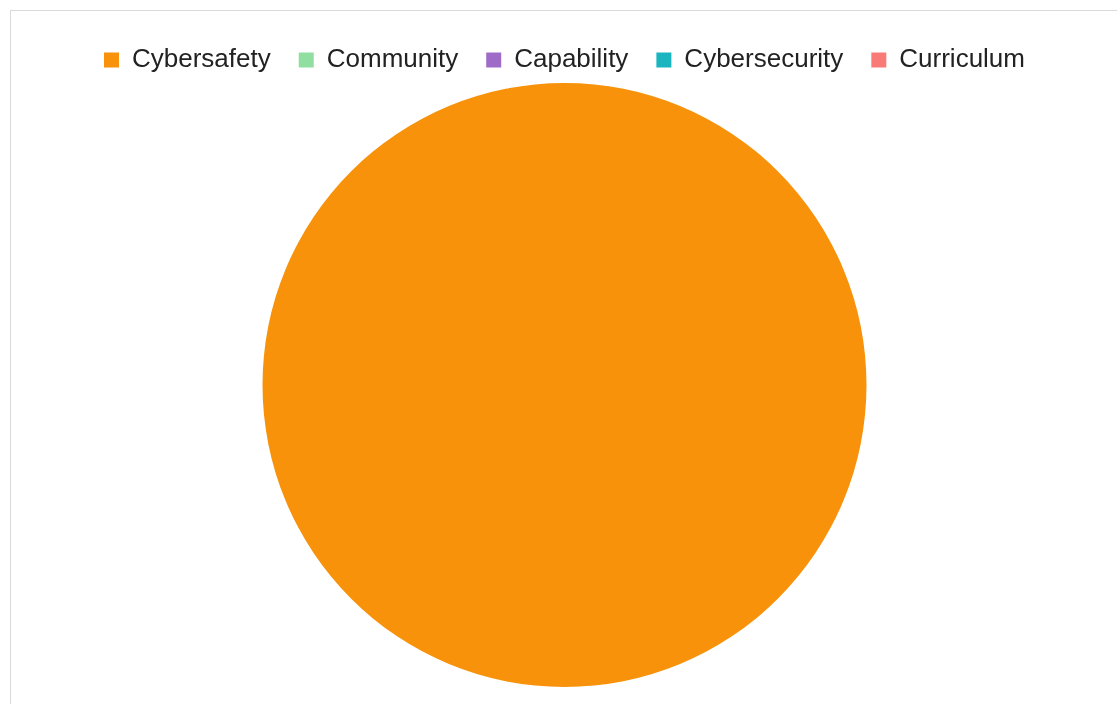 This screenshot has height=704, width=1117. What do you see at coordinates (962, 58) in the screenshot?
I see `legend-label: Curriculum` at bounding box center [962, 58].